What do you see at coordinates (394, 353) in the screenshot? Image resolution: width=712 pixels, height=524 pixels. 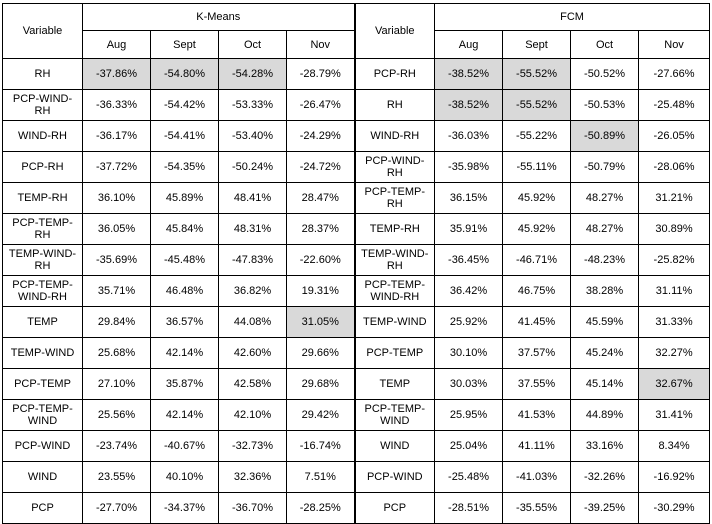 I see `fcm-variable-cell: PCP-TEMP` at bounding box center [394, 353].